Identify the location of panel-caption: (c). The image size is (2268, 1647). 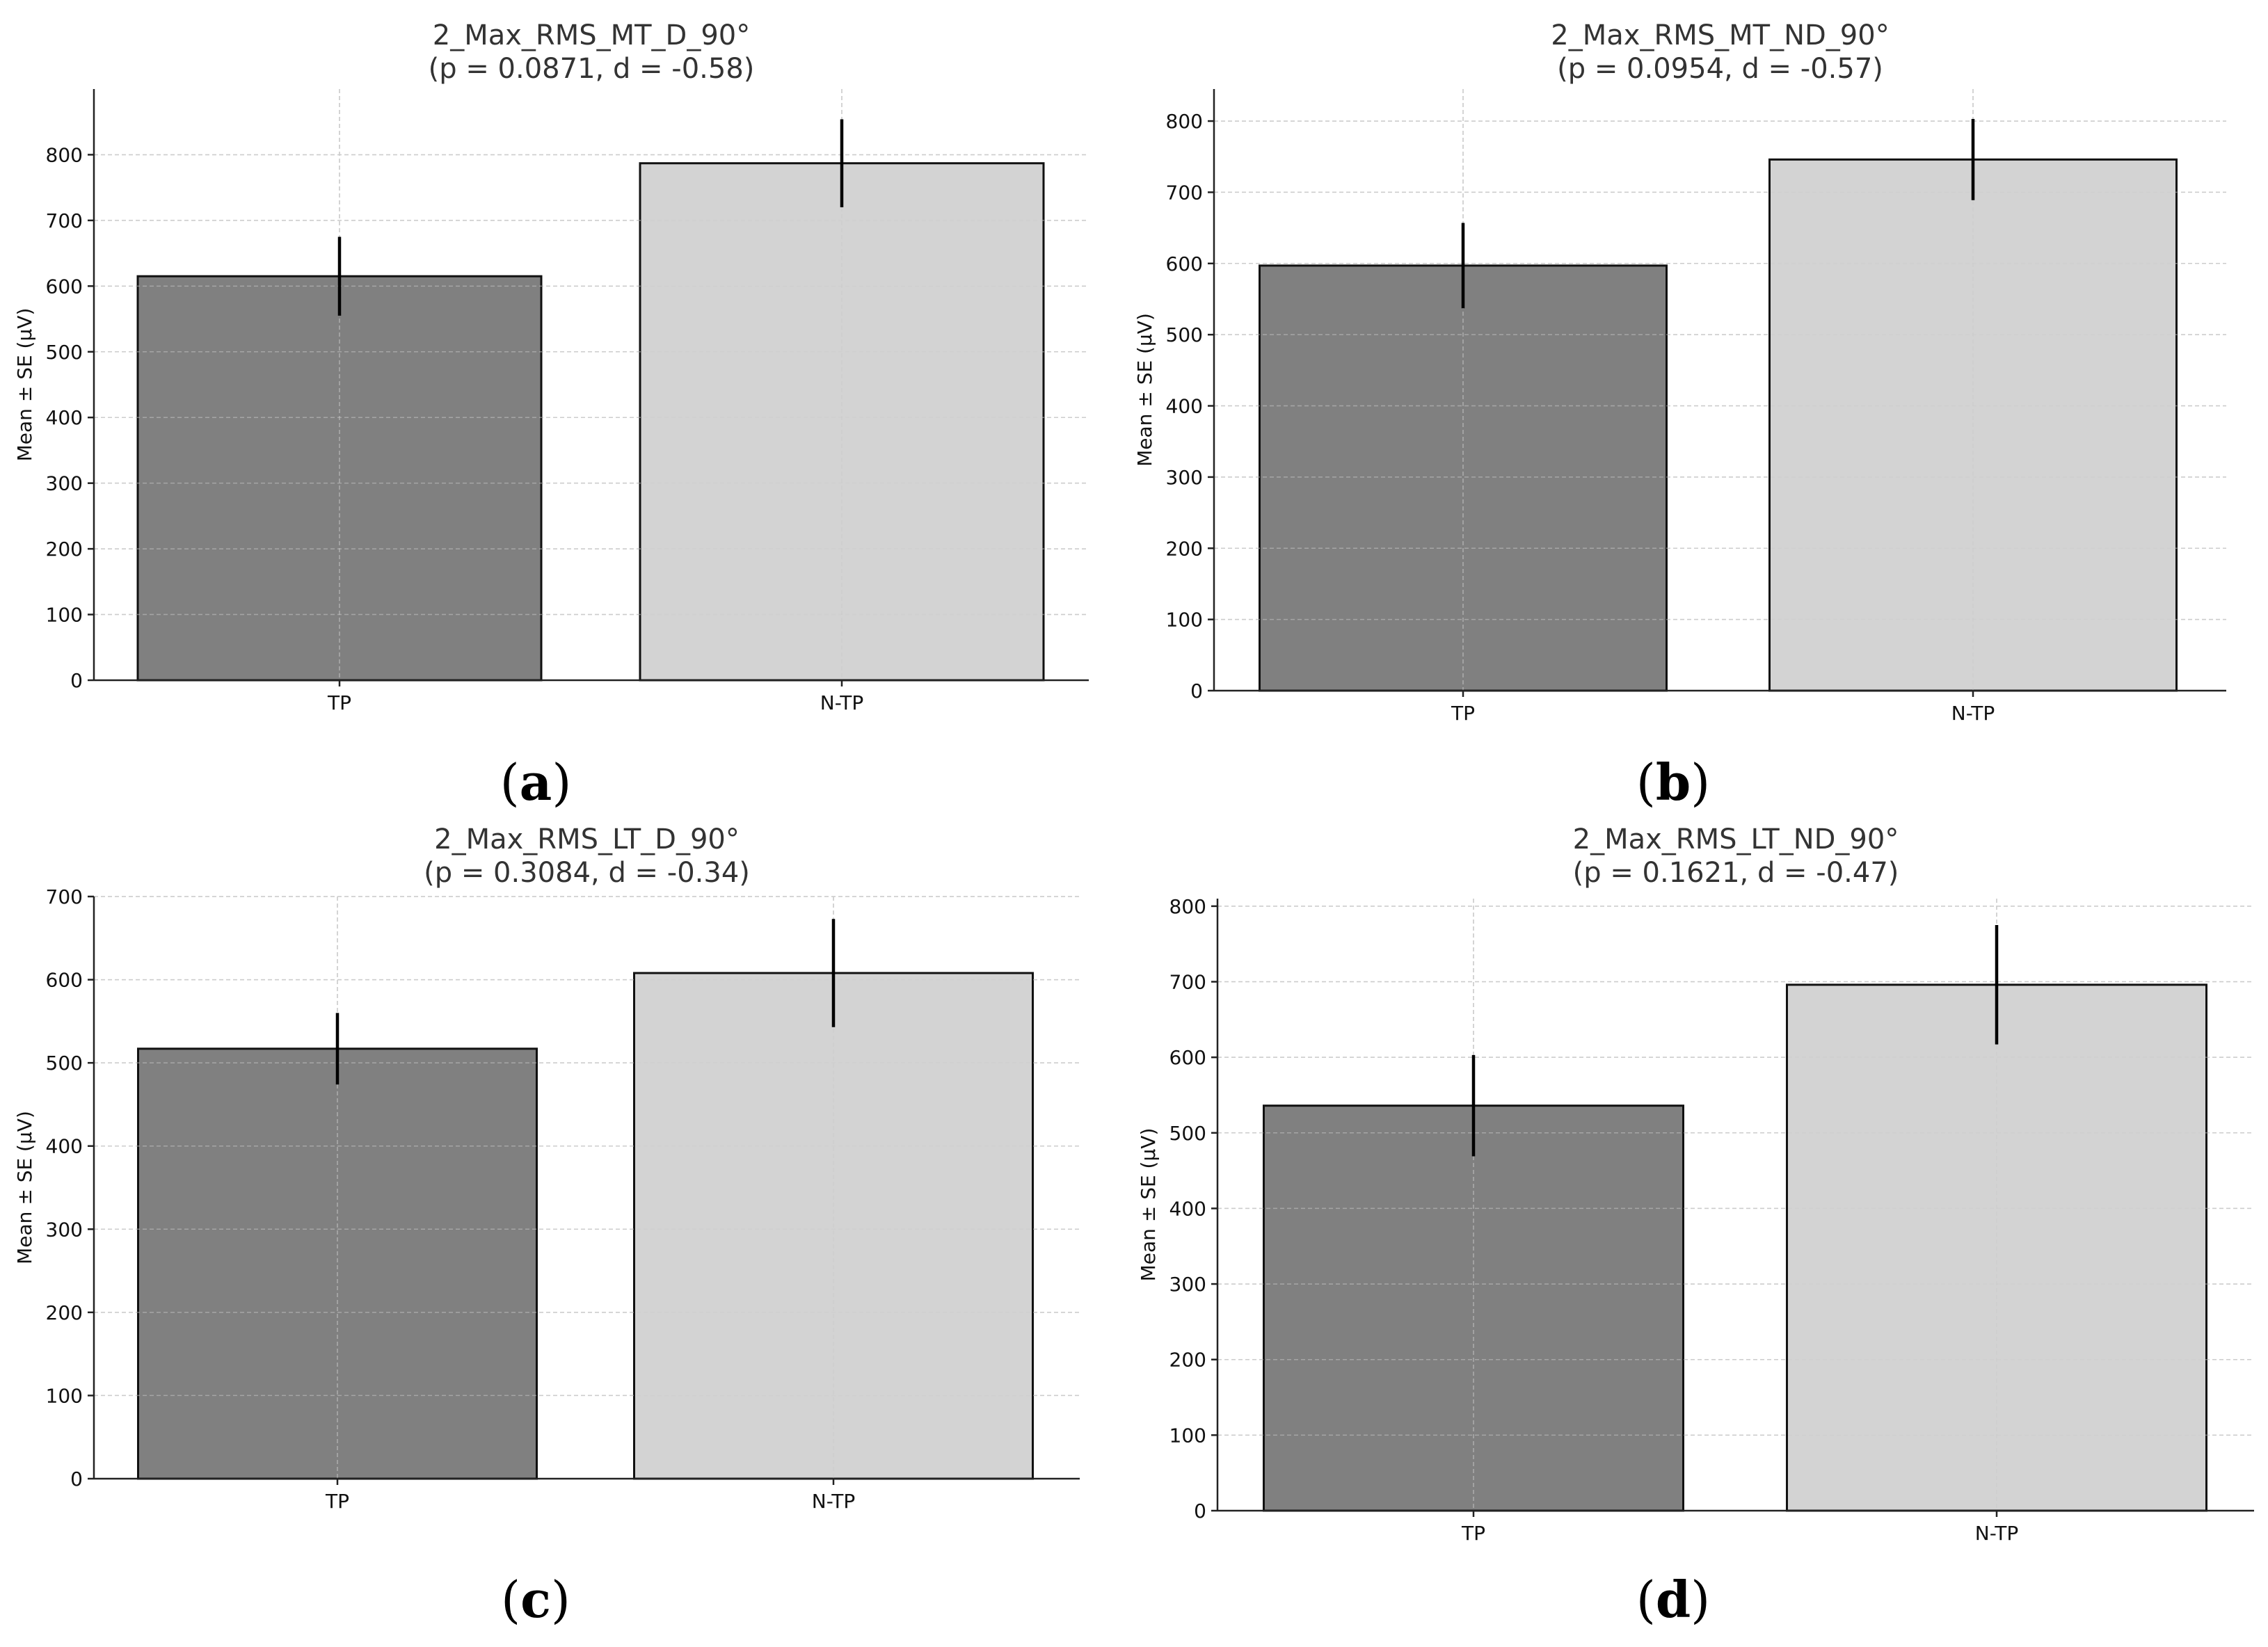
(535, 1599).